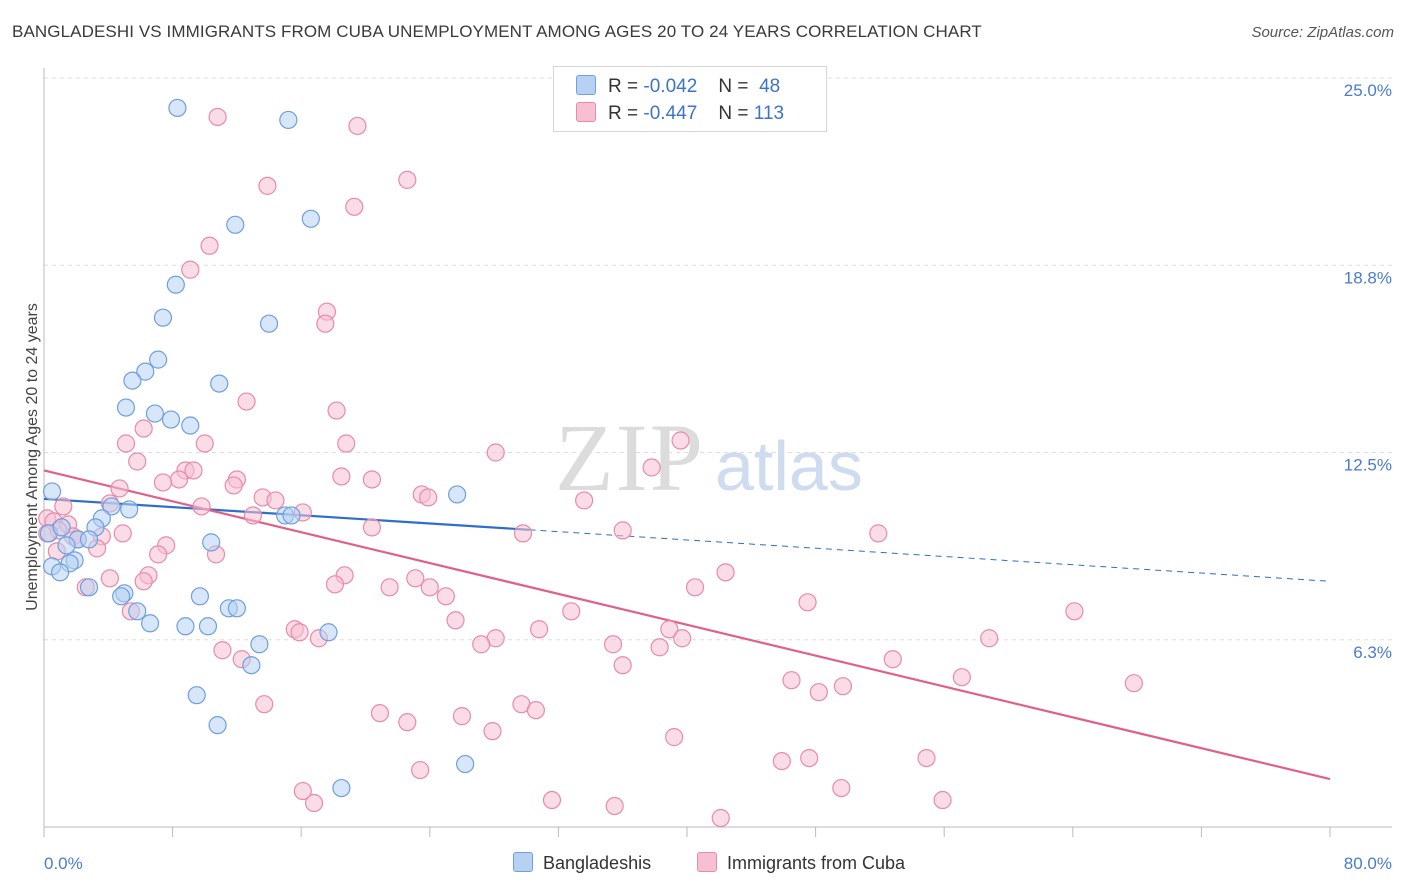  I want to click on bangladeshi-trend-extension, so click(930, 555).